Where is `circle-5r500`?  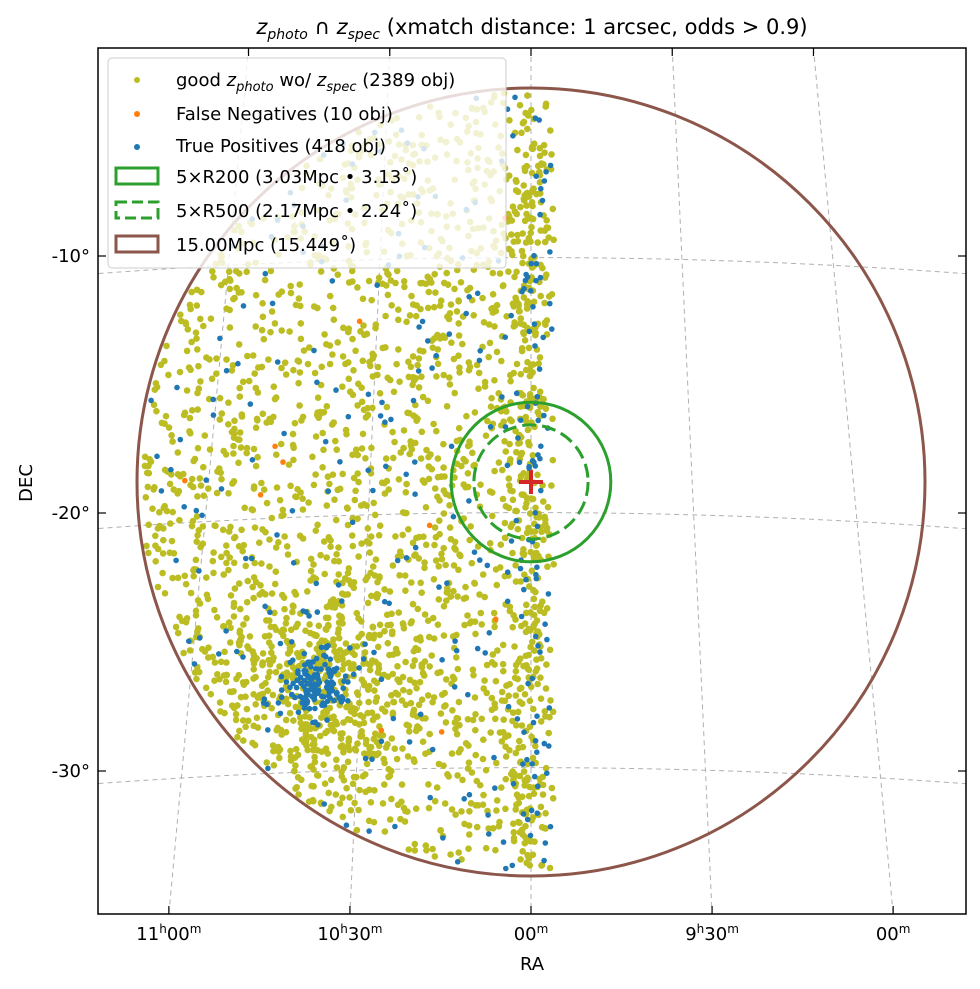
circle-5r500 is located at coordinates (531, 482).